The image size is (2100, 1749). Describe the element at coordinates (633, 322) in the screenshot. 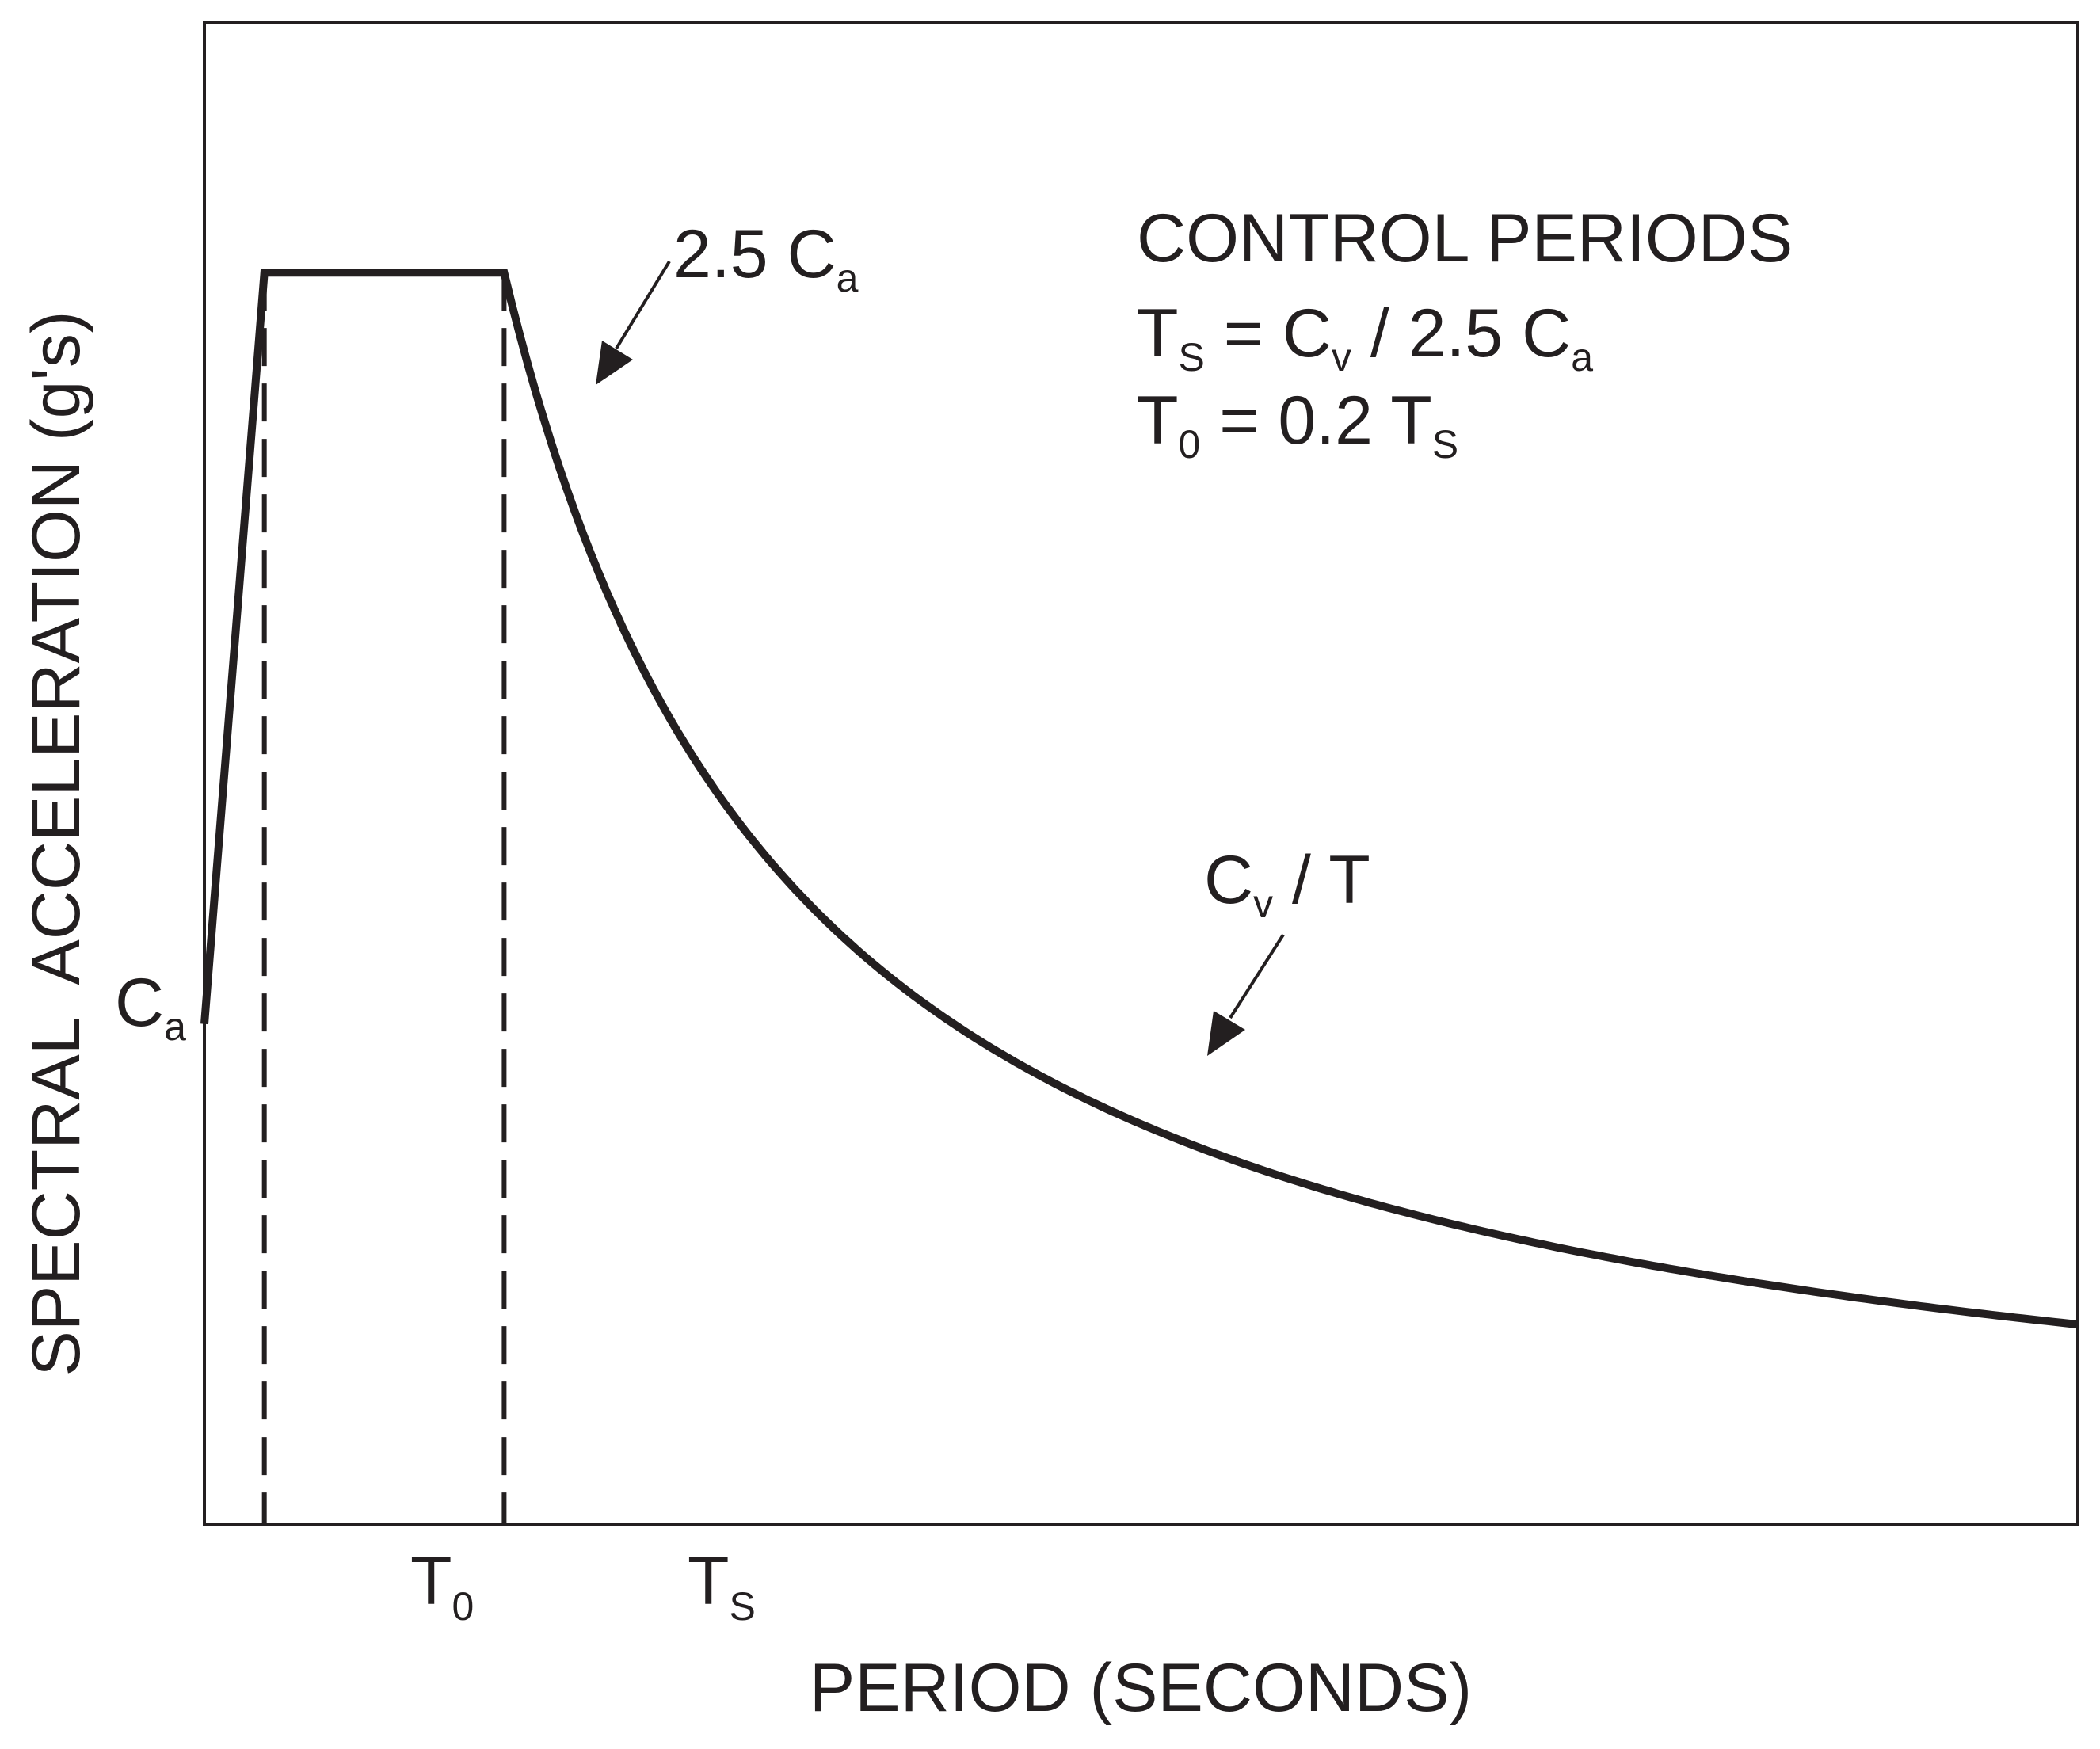

I see `plateau-arrow` at that location.